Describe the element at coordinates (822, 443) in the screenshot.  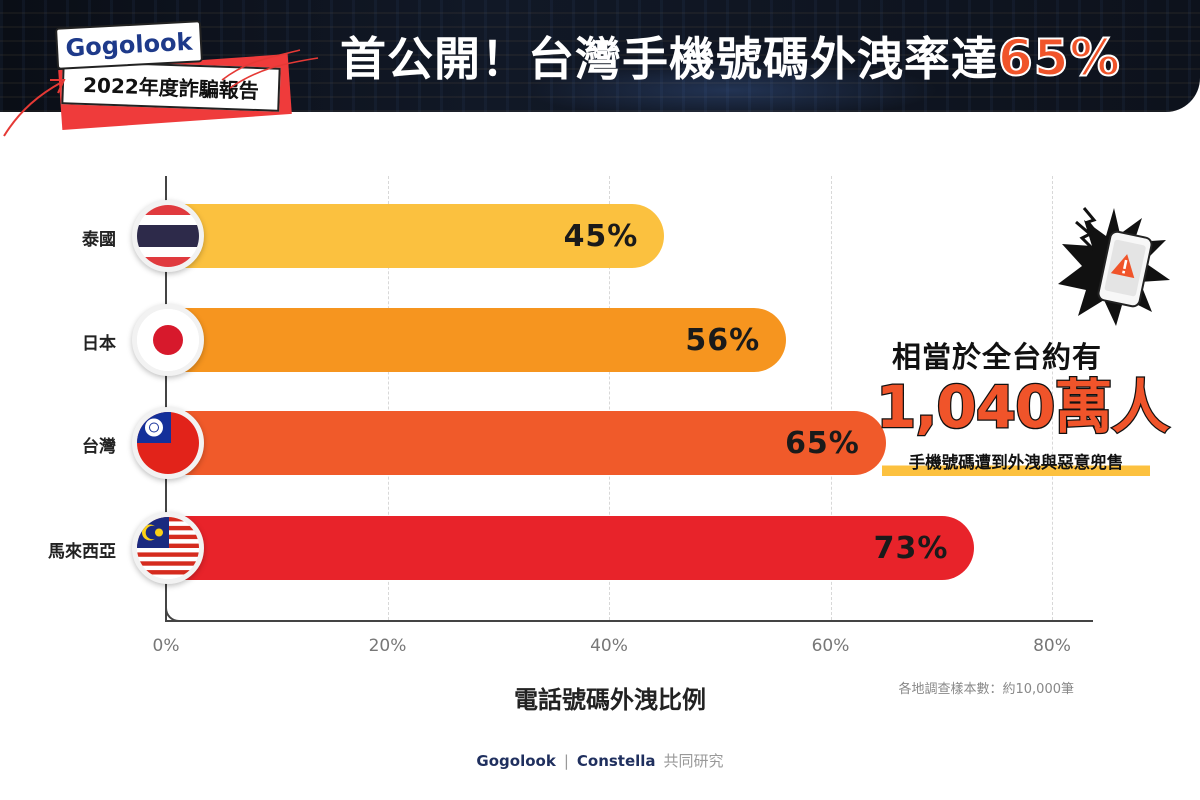
I see `bar-value-label: 65%` at that location.